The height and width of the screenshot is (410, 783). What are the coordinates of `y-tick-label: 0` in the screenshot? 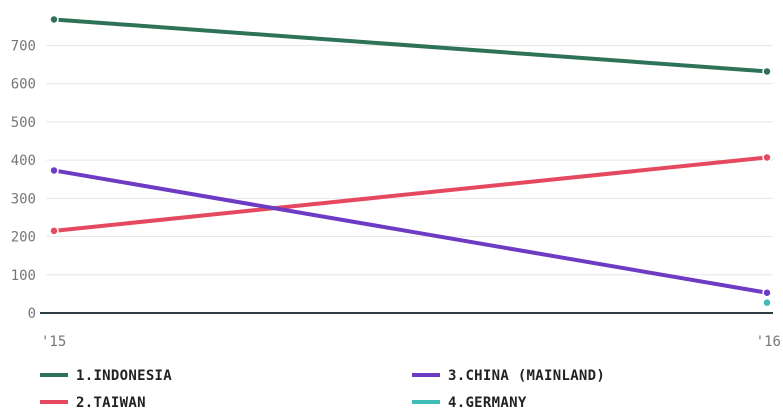 It's located at (32, 314).